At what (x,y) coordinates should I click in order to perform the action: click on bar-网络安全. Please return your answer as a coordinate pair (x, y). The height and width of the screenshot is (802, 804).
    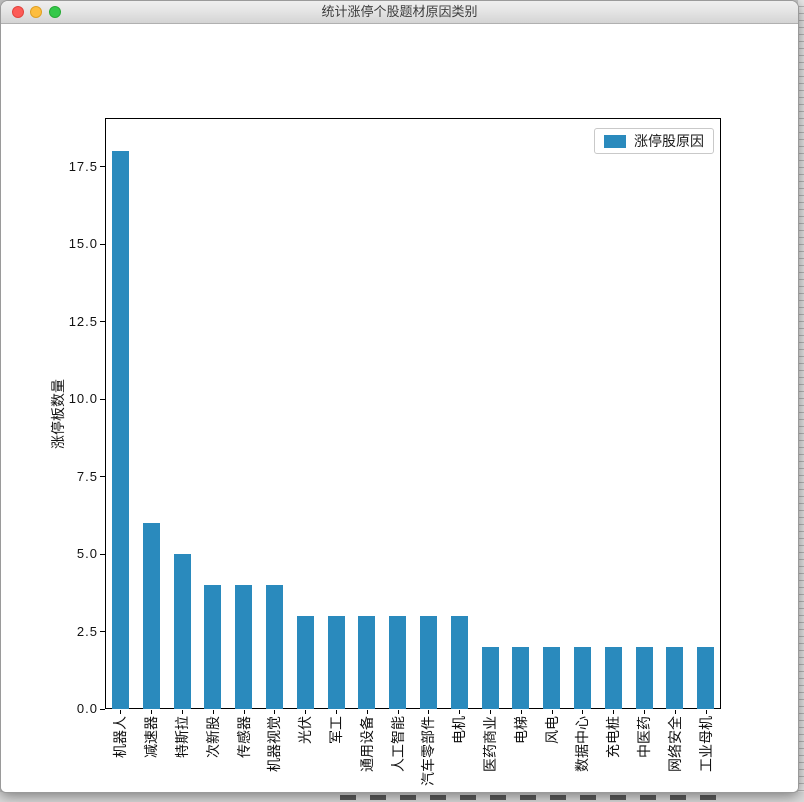
    Looking at the image, I should click on (675, 678).